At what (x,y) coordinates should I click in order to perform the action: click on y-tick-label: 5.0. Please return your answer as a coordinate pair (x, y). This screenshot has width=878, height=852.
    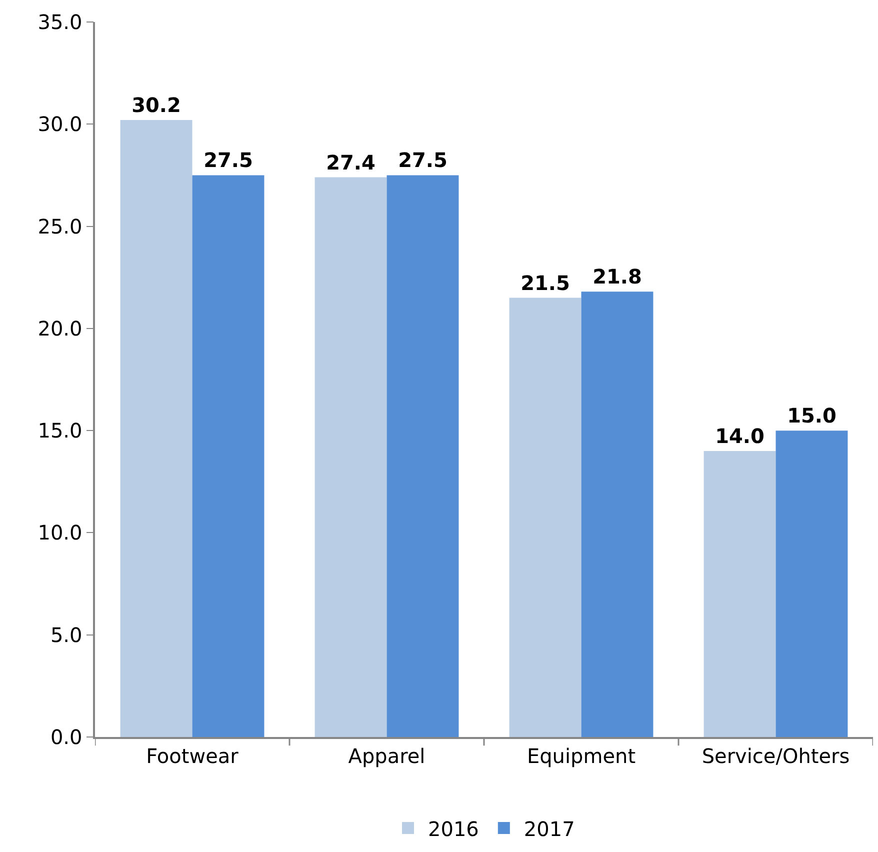
    Looking at the image, I should click on (66, 634).